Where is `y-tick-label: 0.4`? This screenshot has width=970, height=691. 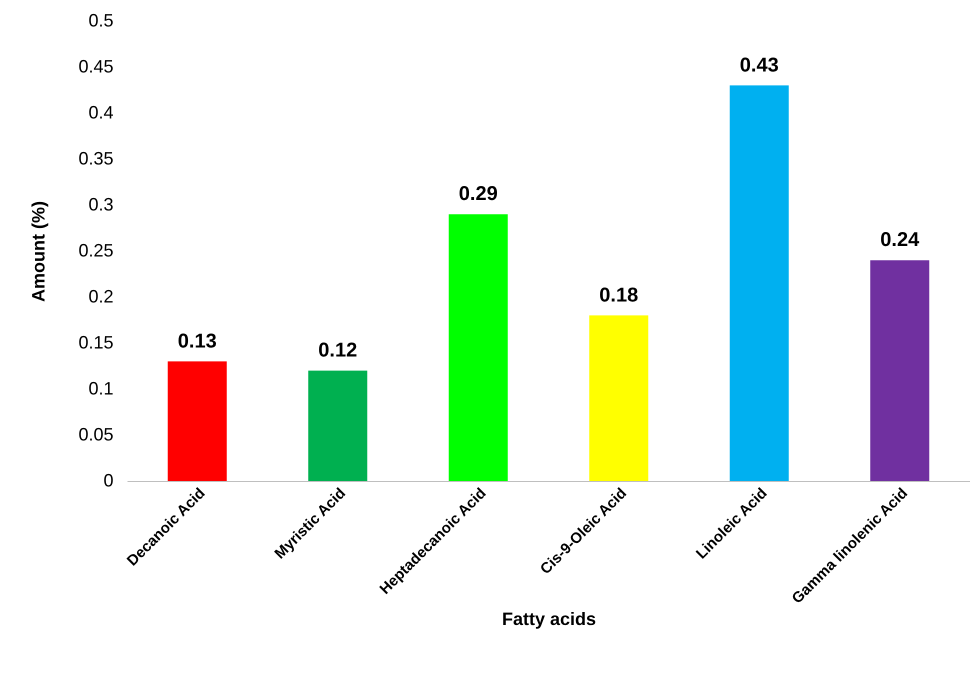 y-tick-label: 0.4 is located at coordinates (101, 112).